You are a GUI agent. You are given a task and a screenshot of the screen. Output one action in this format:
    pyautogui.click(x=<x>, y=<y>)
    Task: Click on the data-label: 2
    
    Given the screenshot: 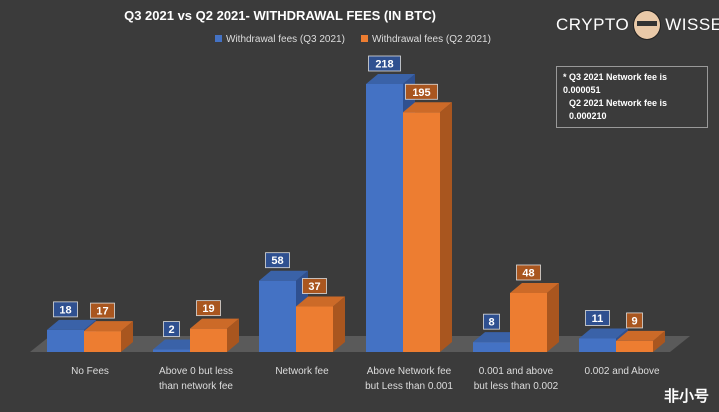 What is the action you would take?
    pyautogui.click(x=171, y=330)
    